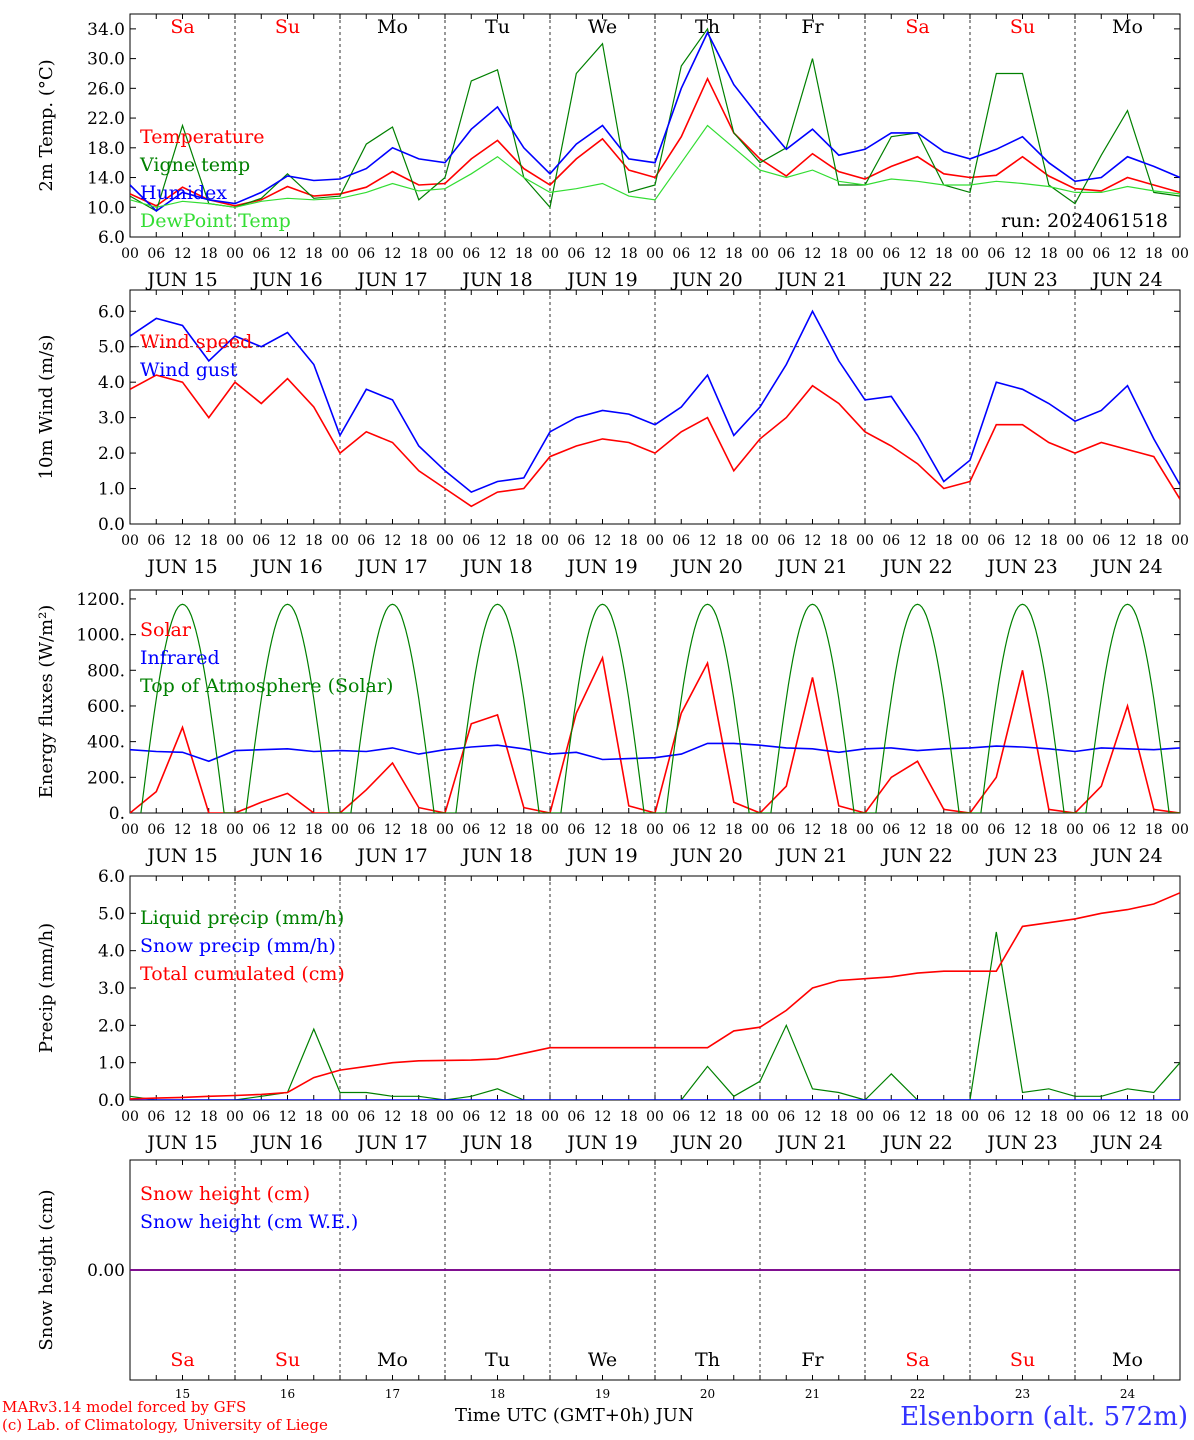 This screenshot has height=1440, width=1194. What do you see at coordinates (106, 30) in the screenshot?
I see `y-tick-label: 34.0` at bounding box center [106, 30].